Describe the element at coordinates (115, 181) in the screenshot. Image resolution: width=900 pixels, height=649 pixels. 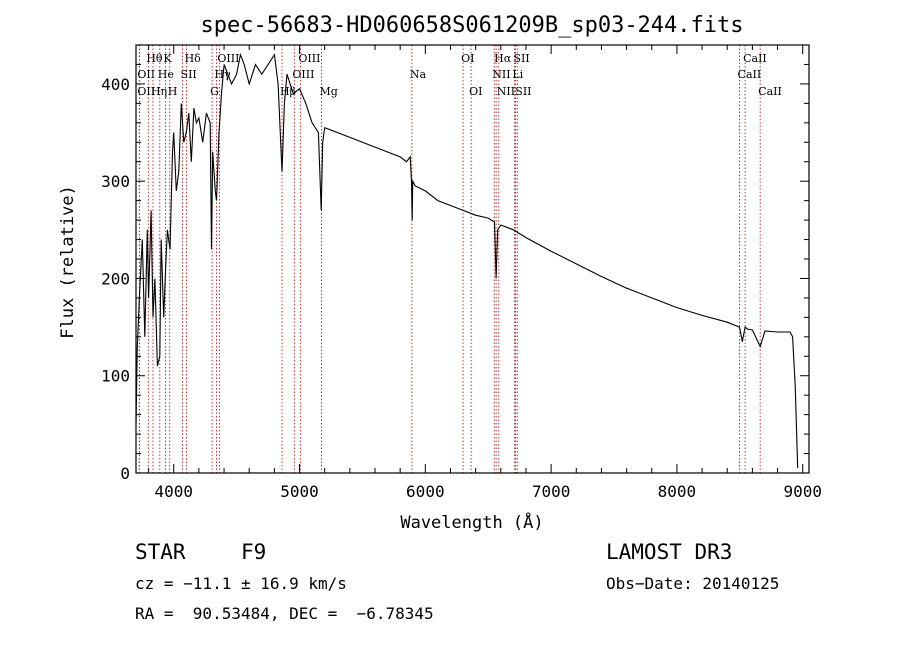
I see `y-tick-label: 300` at that location.